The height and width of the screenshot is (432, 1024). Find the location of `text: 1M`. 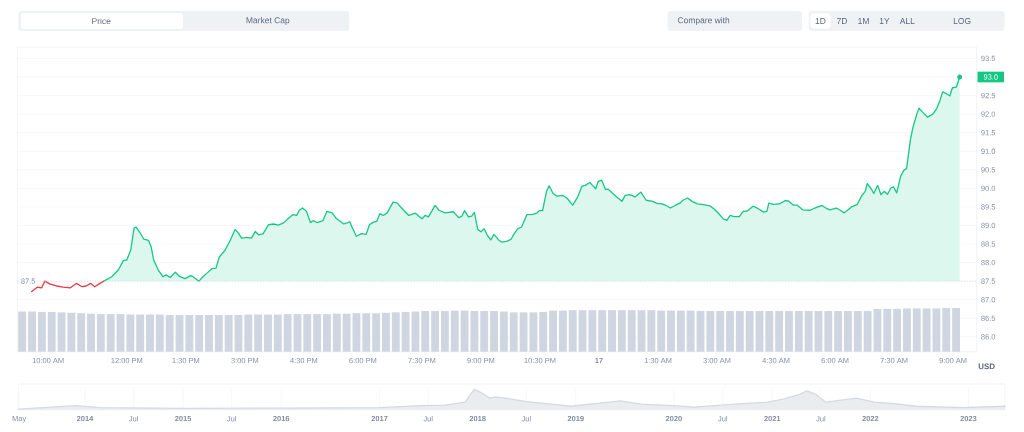

text: 1M is located at coordinates (863, 21).